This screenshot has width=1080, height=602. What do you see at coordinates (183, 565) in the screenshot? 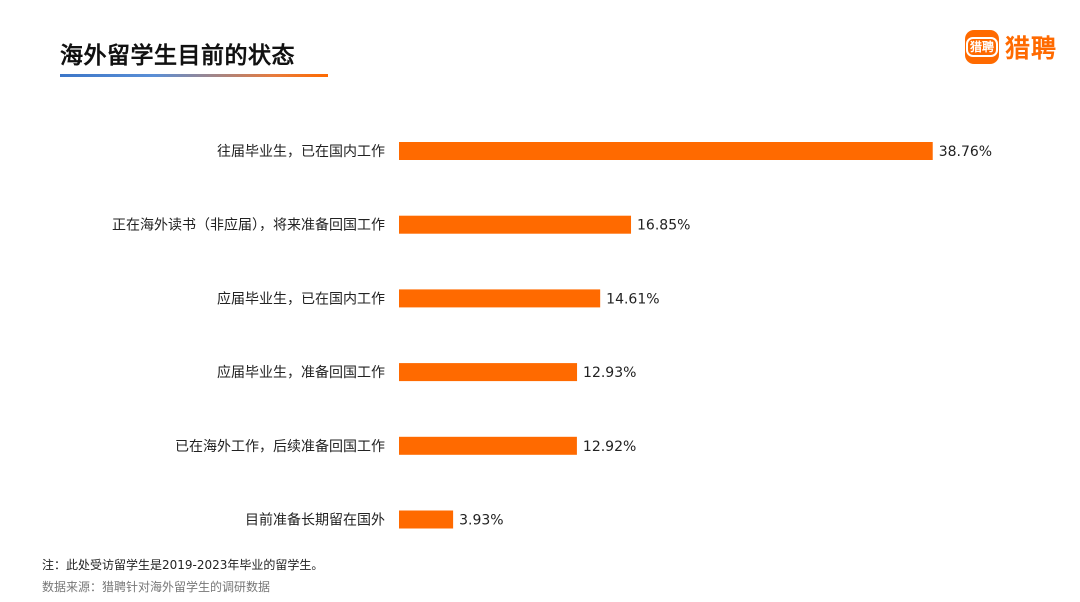
I see `footnote: 注：此处受访留学生是2019-2023年毕业的留学生。` at bounding box center [183, 565].